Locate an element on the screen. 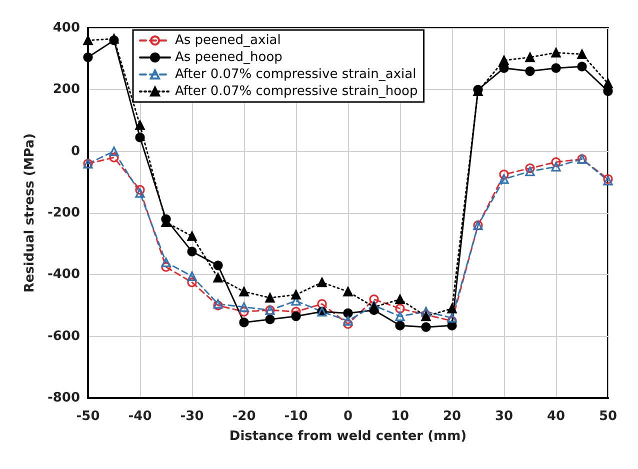 The height and width of the screenshot is (469, 638). x-tick-label: -30 is located at coordinates (192, 416).